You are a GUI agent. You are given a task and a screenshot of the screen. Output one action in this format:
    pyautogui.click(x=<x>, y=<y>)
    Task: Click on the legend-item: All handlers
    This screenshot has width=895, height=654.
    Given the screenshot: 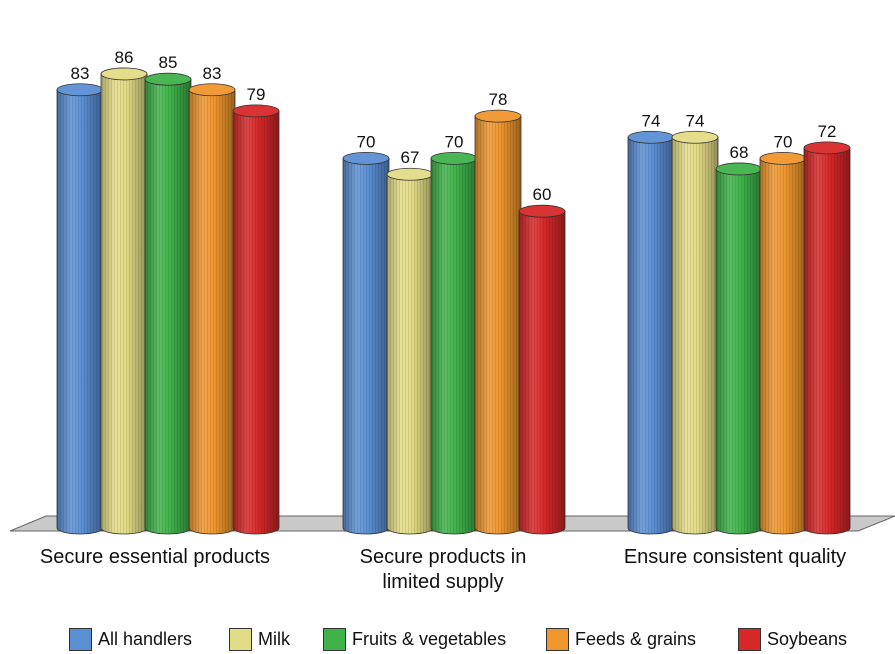 What is the action you would take?
    pyautogui.click(x=130, y=639)
    